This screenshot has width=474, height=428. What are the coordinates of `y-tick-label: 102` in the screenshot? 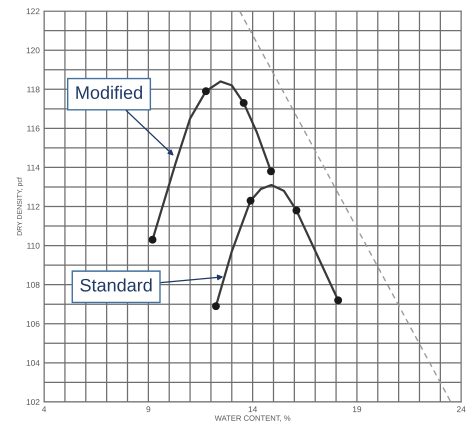 It's located at (33, 402).